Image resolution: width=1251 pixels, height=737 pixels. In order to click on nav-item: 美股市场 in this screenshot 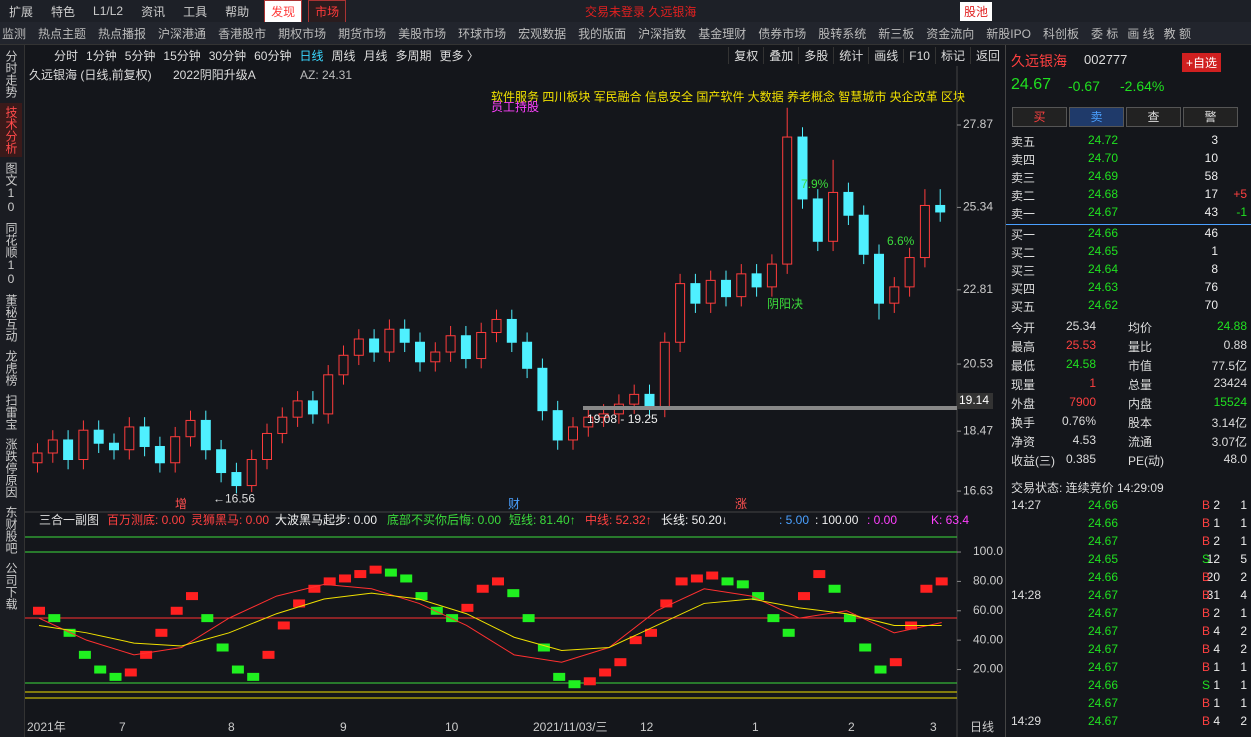, I will do `click(422, 33)`.